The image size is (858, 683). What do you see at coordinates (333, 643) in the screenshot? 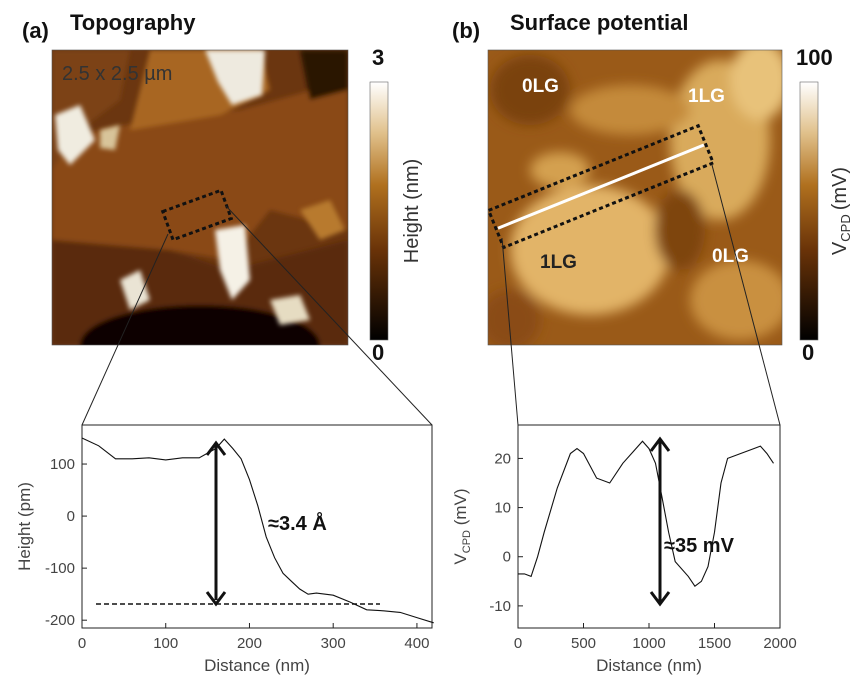
I see `x-tick-label: 300` at bounding box center [333, 643].